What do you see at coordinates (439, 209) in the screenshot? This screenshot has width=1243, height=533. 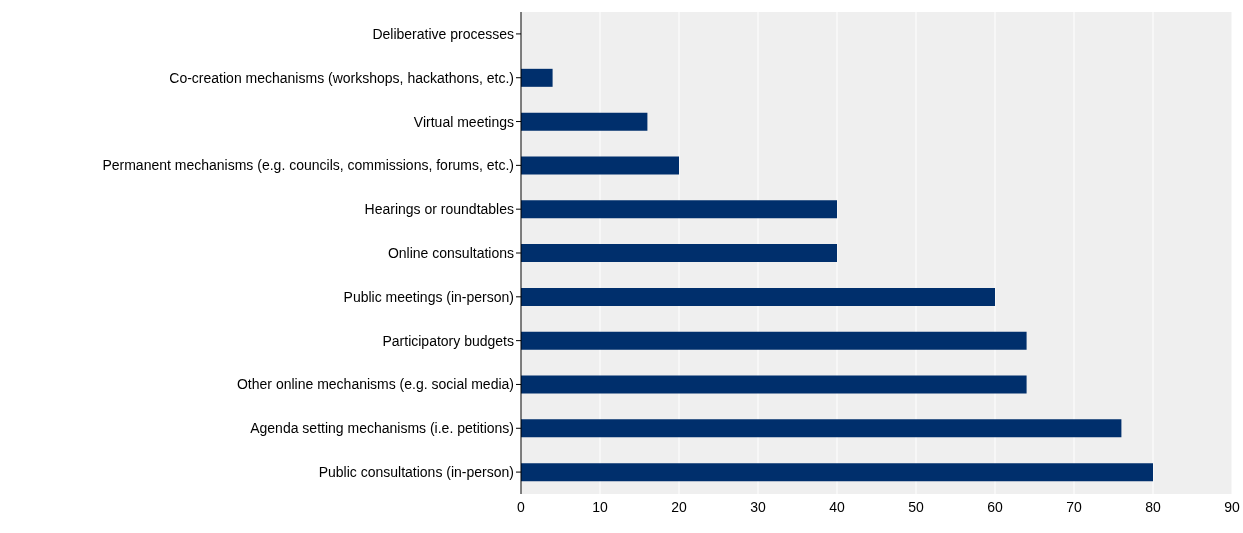 I see `y-tick-label: Hearings or roundtables` at bounding box center [439, 209].